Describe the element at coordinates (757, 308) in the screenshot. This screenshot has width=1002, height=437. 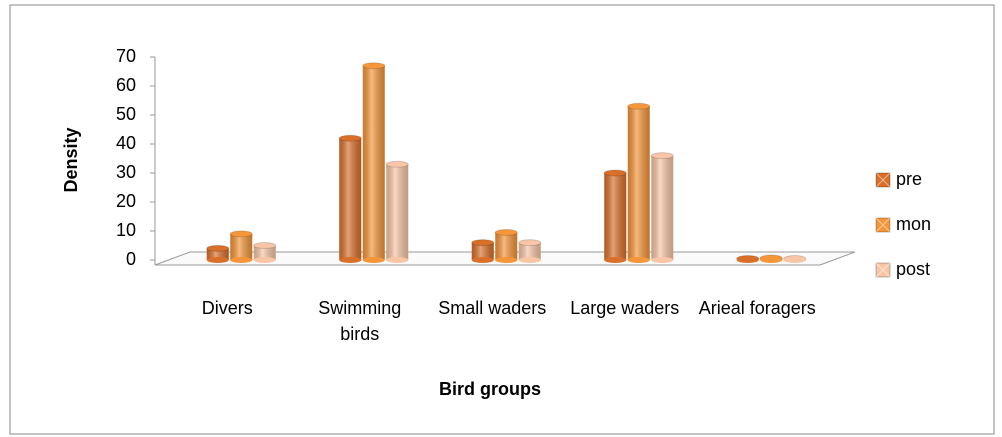
I see `x-tick-label: Arieal foragers` at that location.